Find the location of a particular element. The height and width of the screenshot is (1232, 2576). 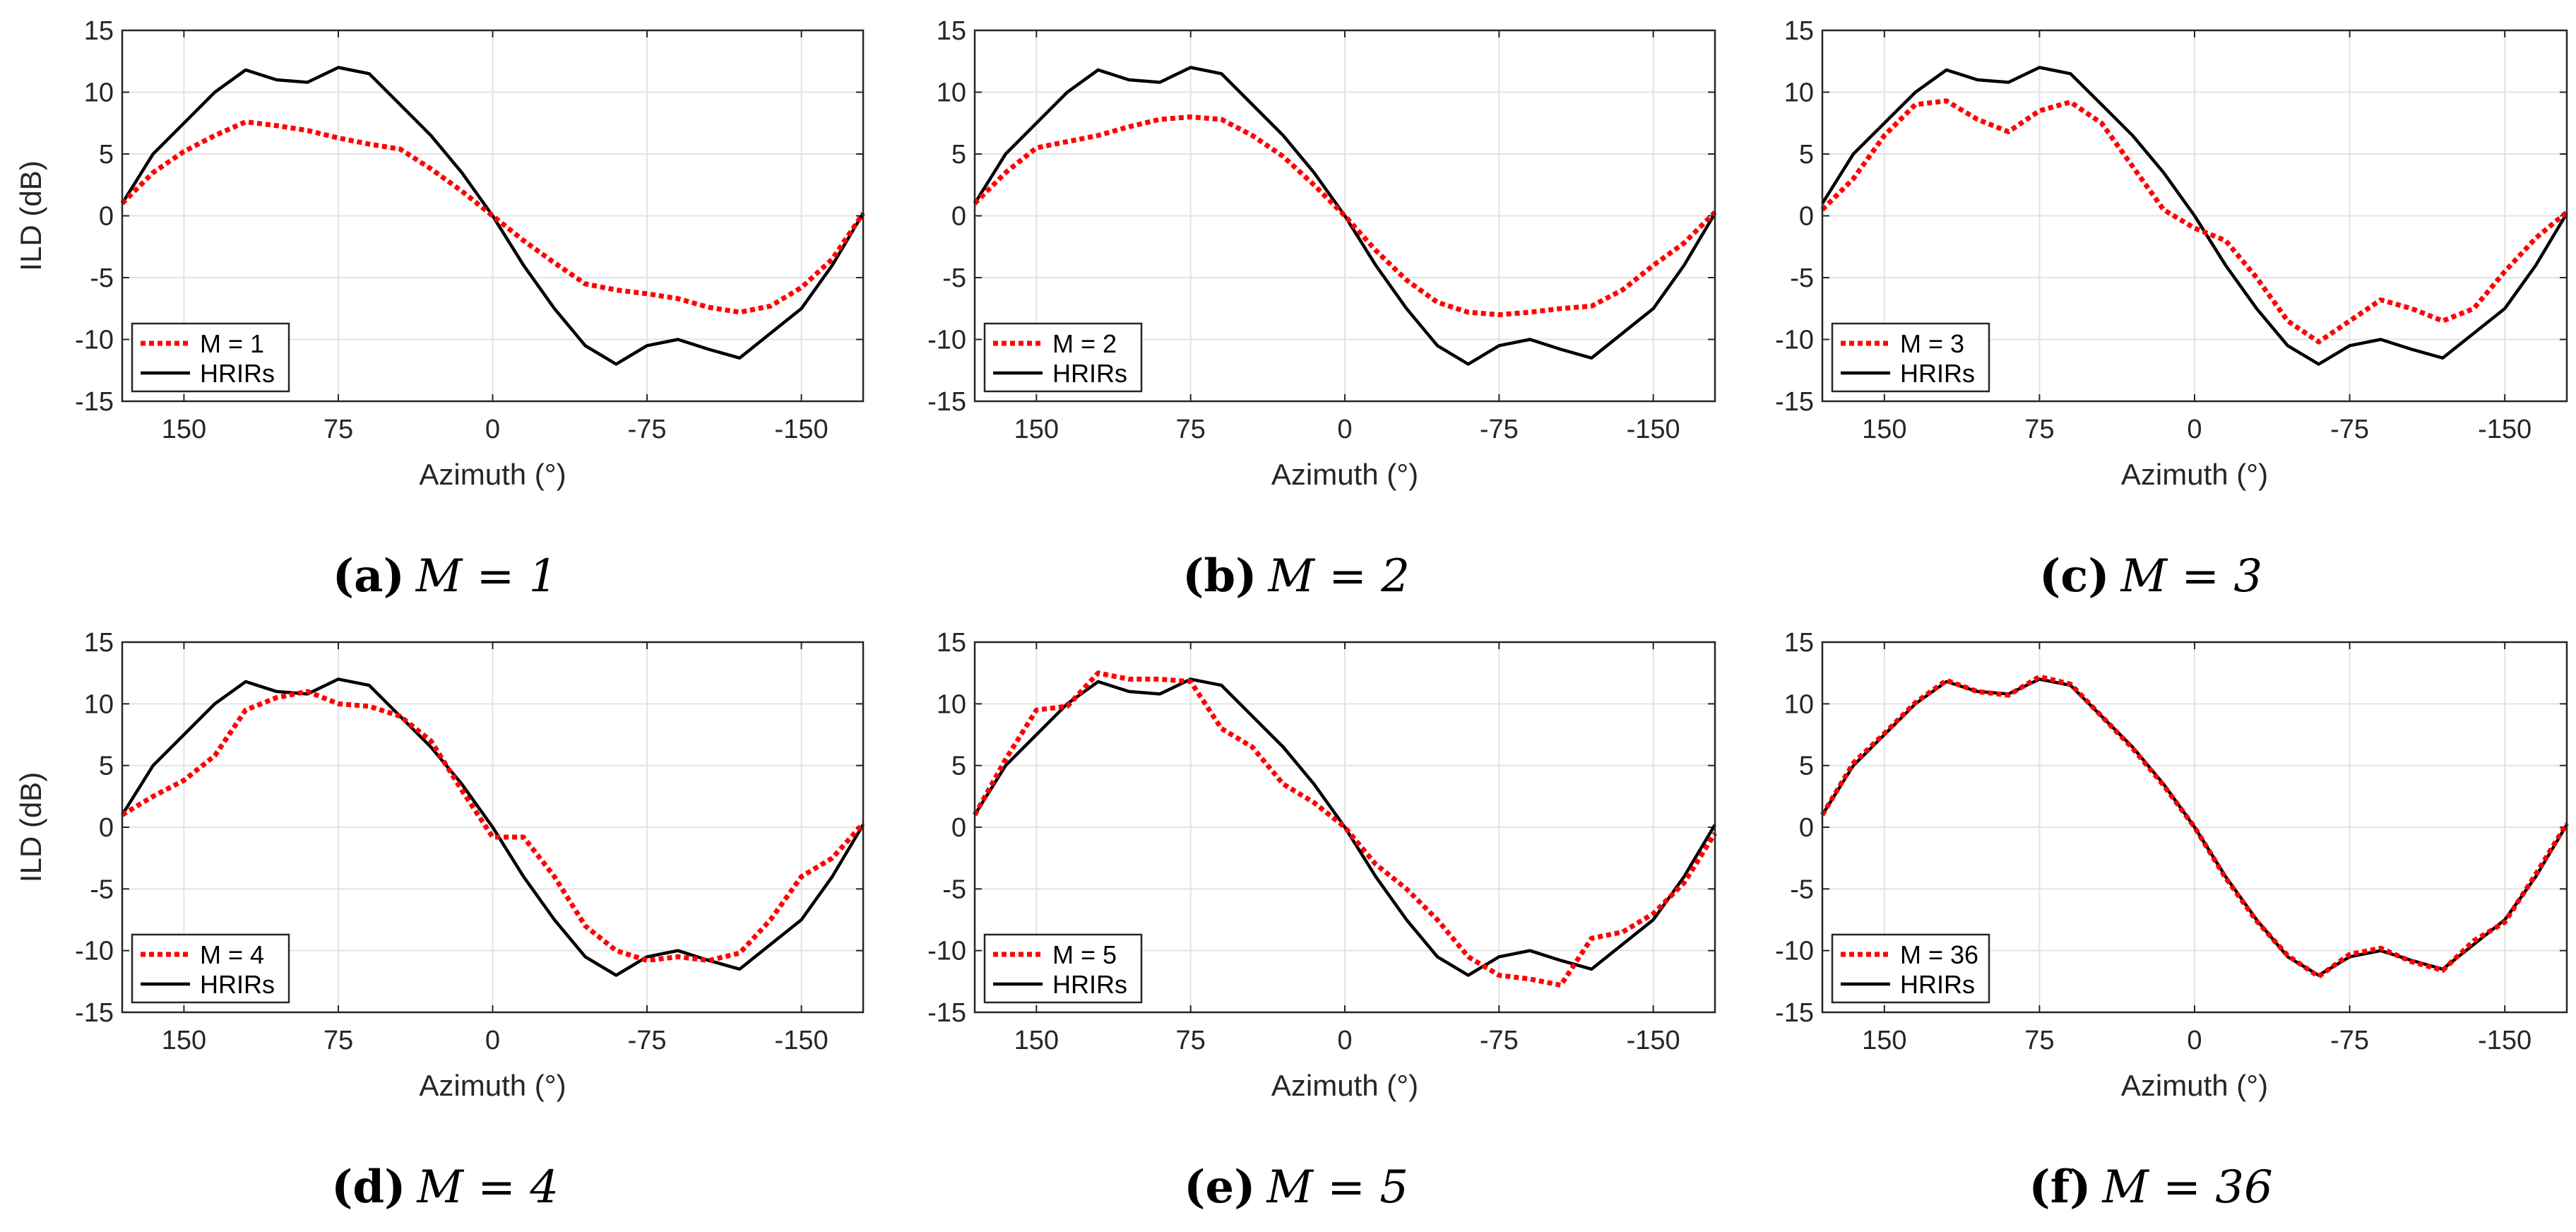

legend-label: M = 4 is located at coordinates (232, 954).